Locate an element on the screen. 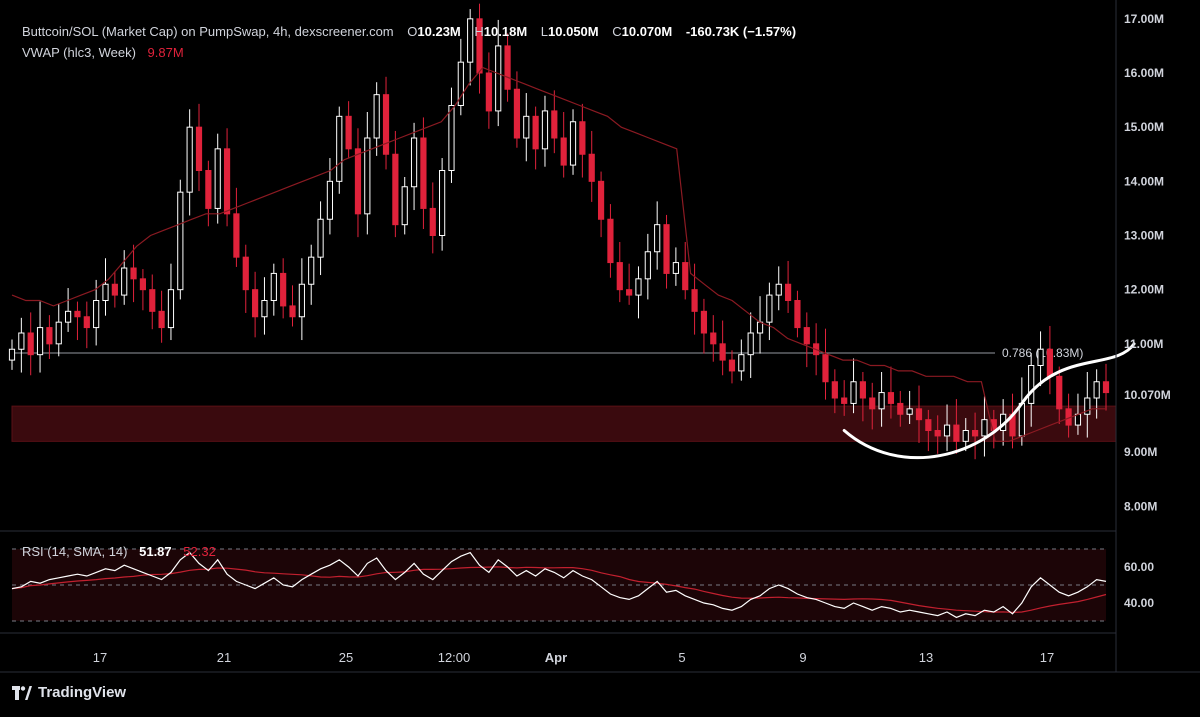  rsi-legend-row: RSI (14, SMA, 14) 51.87 52.32 is located at coordinates (119, 551).